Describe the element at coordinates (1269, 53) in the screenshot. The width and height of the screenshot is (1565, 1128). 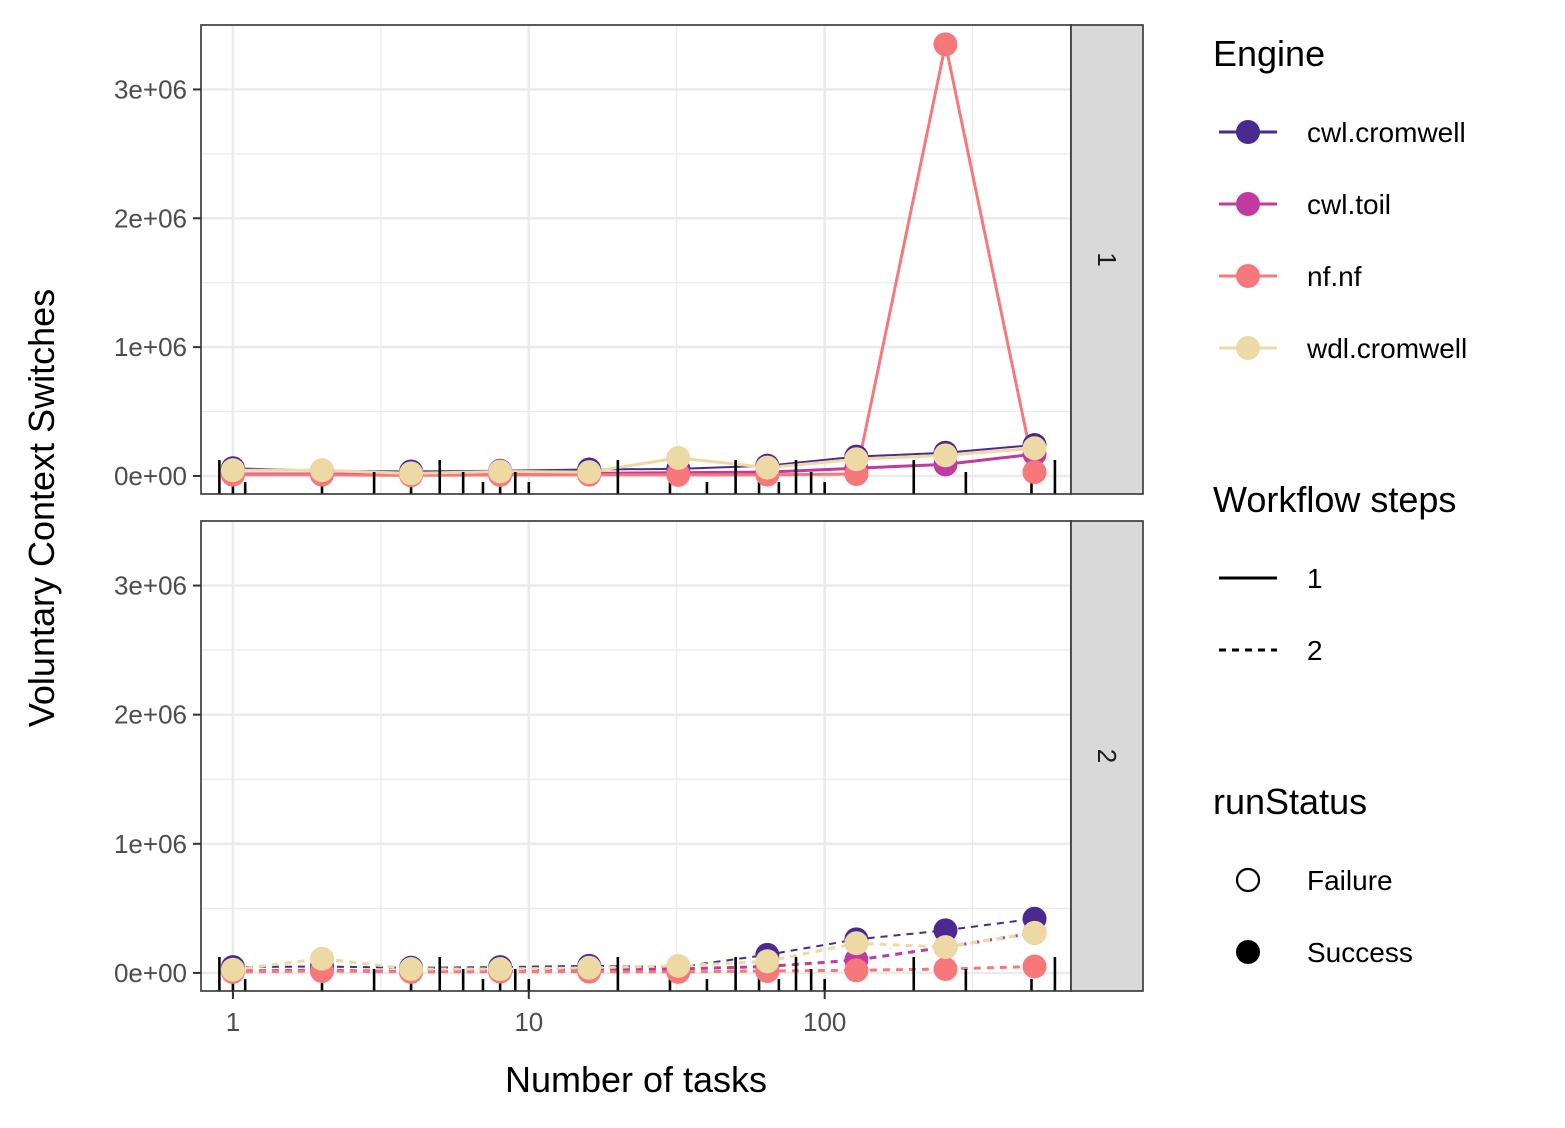
I see `legend-title-engine: Engine` at that location.